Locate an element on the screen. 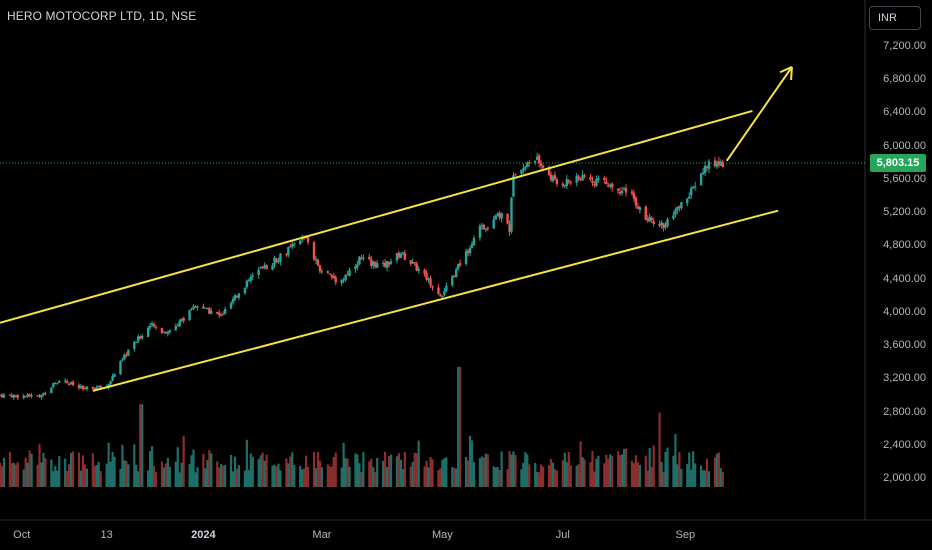 This screenshot has height=550, width=932. arrow-up-icon is located at coordinates (759, 114).